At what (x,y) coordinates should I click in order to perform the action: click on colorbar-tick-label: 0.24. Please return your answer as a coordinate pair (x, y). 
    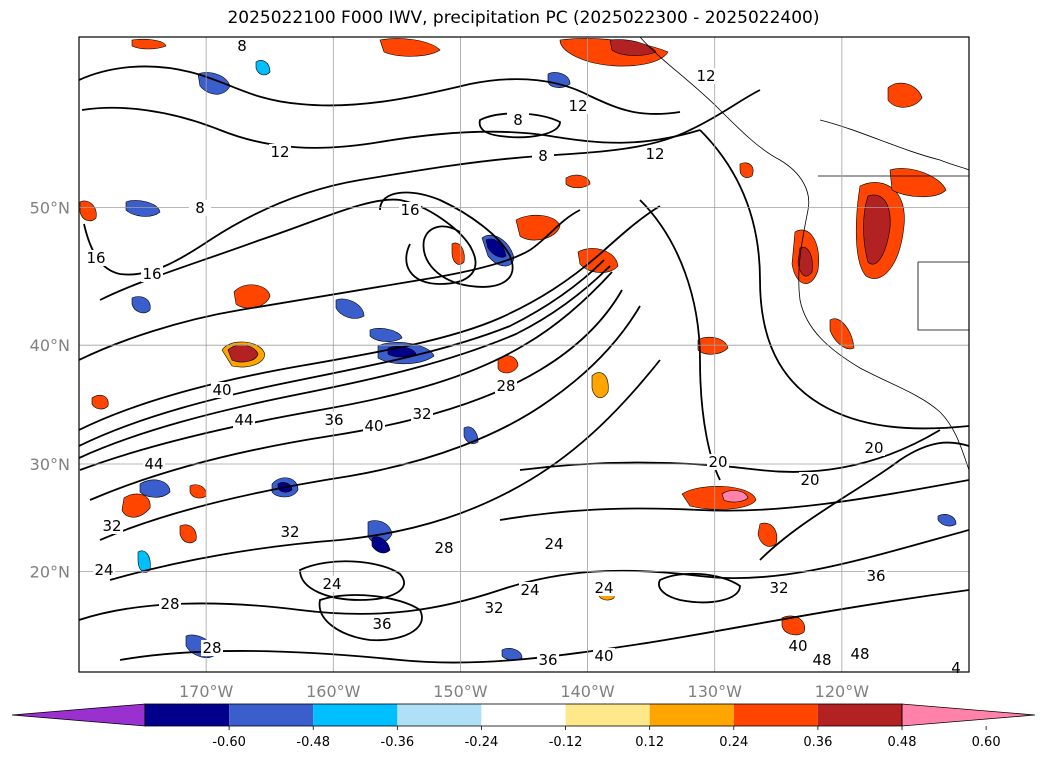
    Looking at the image, I should click on (733, 742).